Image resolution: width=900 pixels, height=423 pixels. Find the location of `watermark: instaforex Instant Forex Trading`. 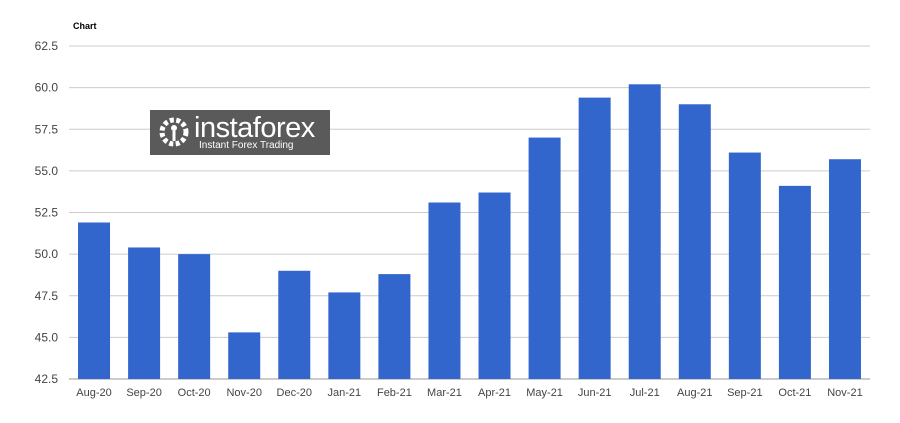

watermark: instaforex Instant Forex Trading is located at coordinates (240, 132).